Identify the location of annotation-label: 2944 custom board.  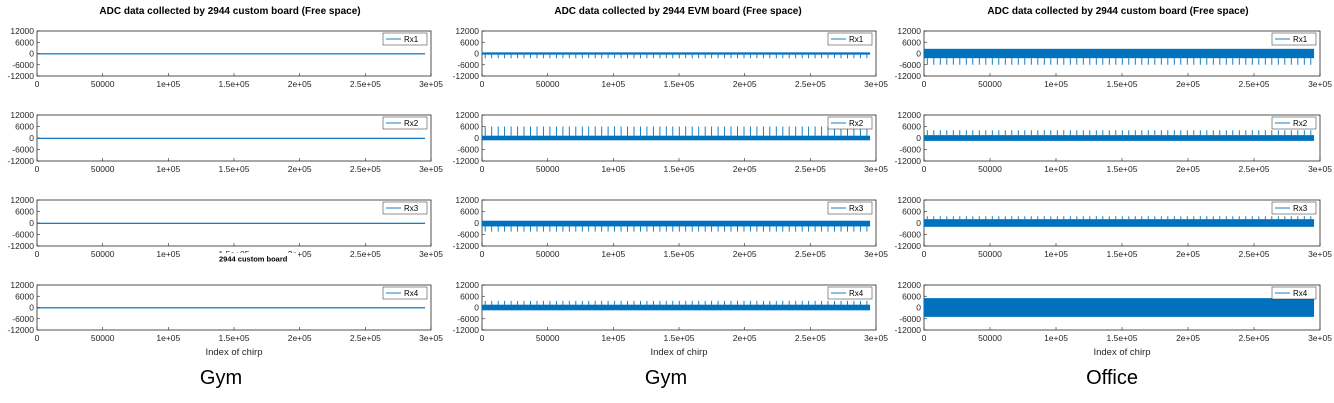
(253, 259).